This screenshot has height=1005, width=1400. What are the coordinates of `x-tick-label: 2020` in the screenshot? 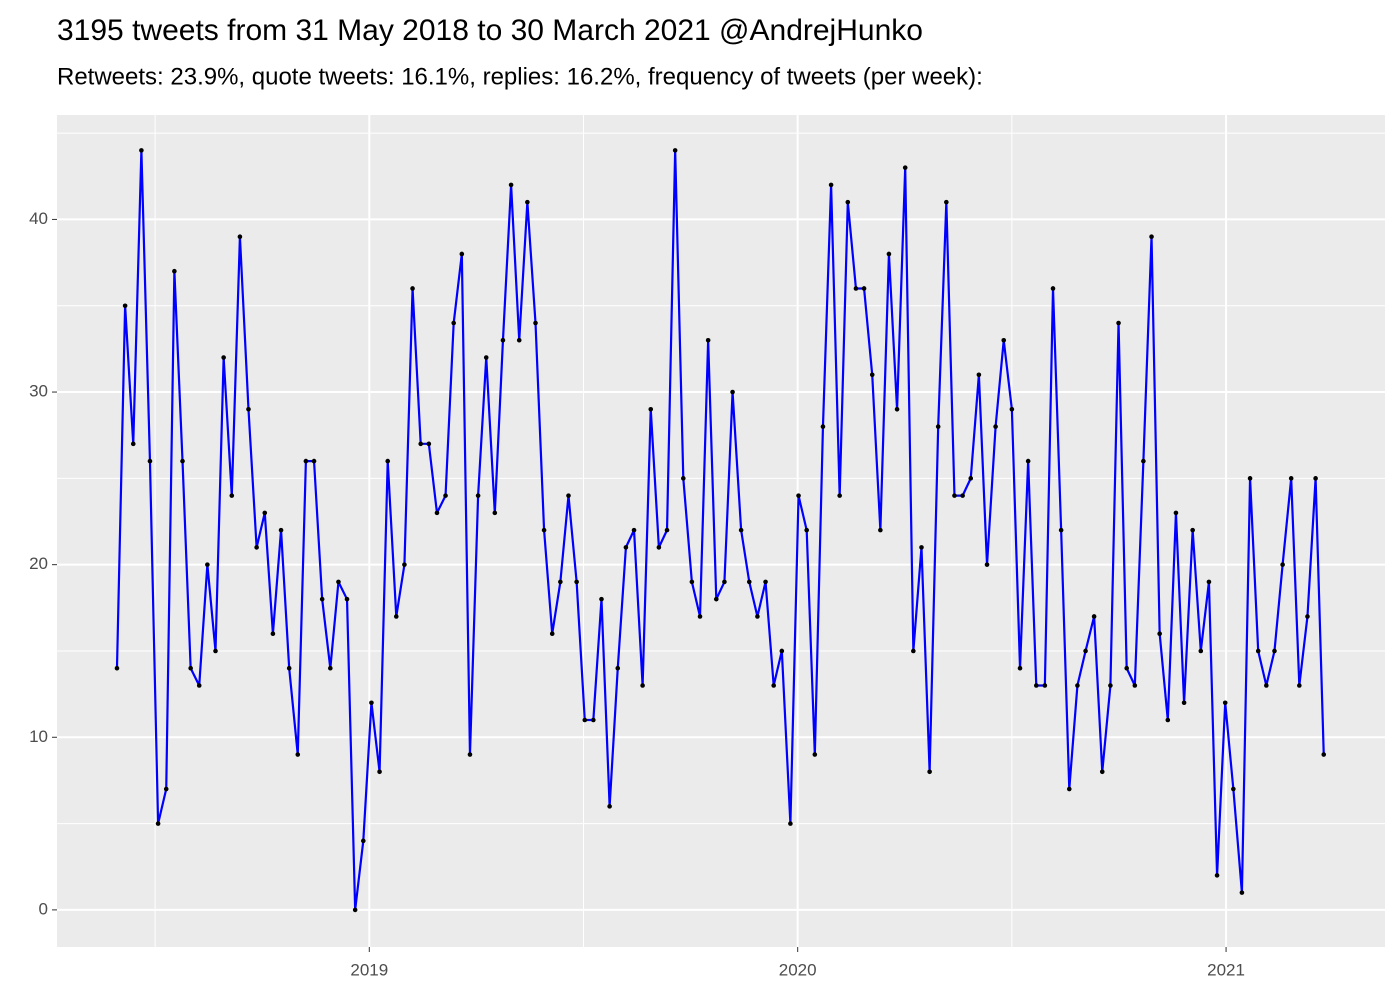 It's located at (798, 969).